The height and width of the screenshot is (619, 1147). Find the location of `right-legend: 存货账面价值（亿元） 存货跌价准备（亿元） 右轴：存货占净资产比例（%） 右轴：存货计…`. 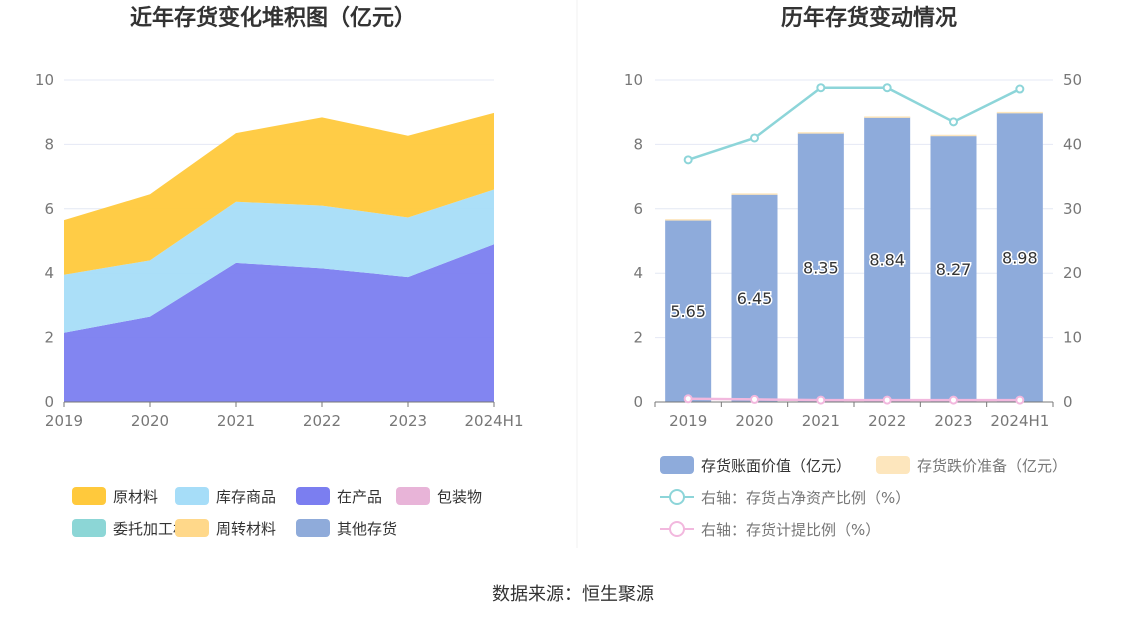

right-legend: 存货账面价值（亿元） 存货跌价准备（亿元） 右轴：存货占净资产比例（%） 右轴：存货计… is located at coordinates (863, 497).